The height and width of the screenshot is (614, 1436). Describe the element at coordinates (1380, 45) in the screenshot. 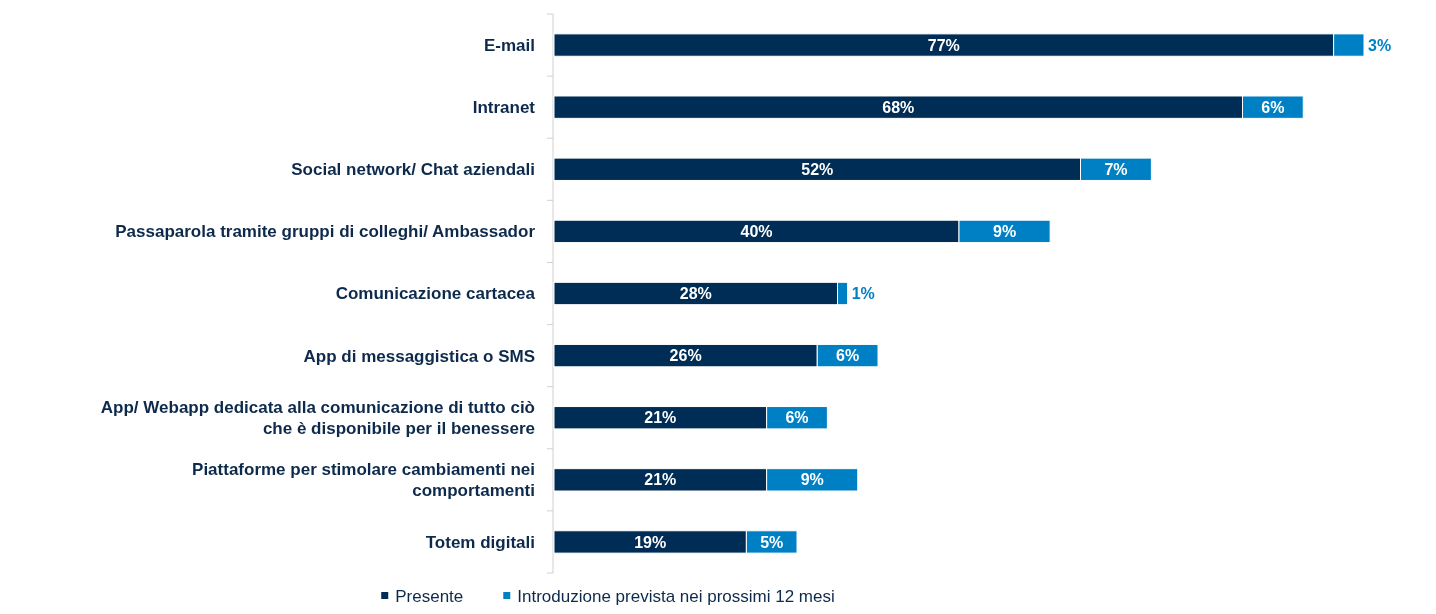

I see `data-label: 3%` at that location.